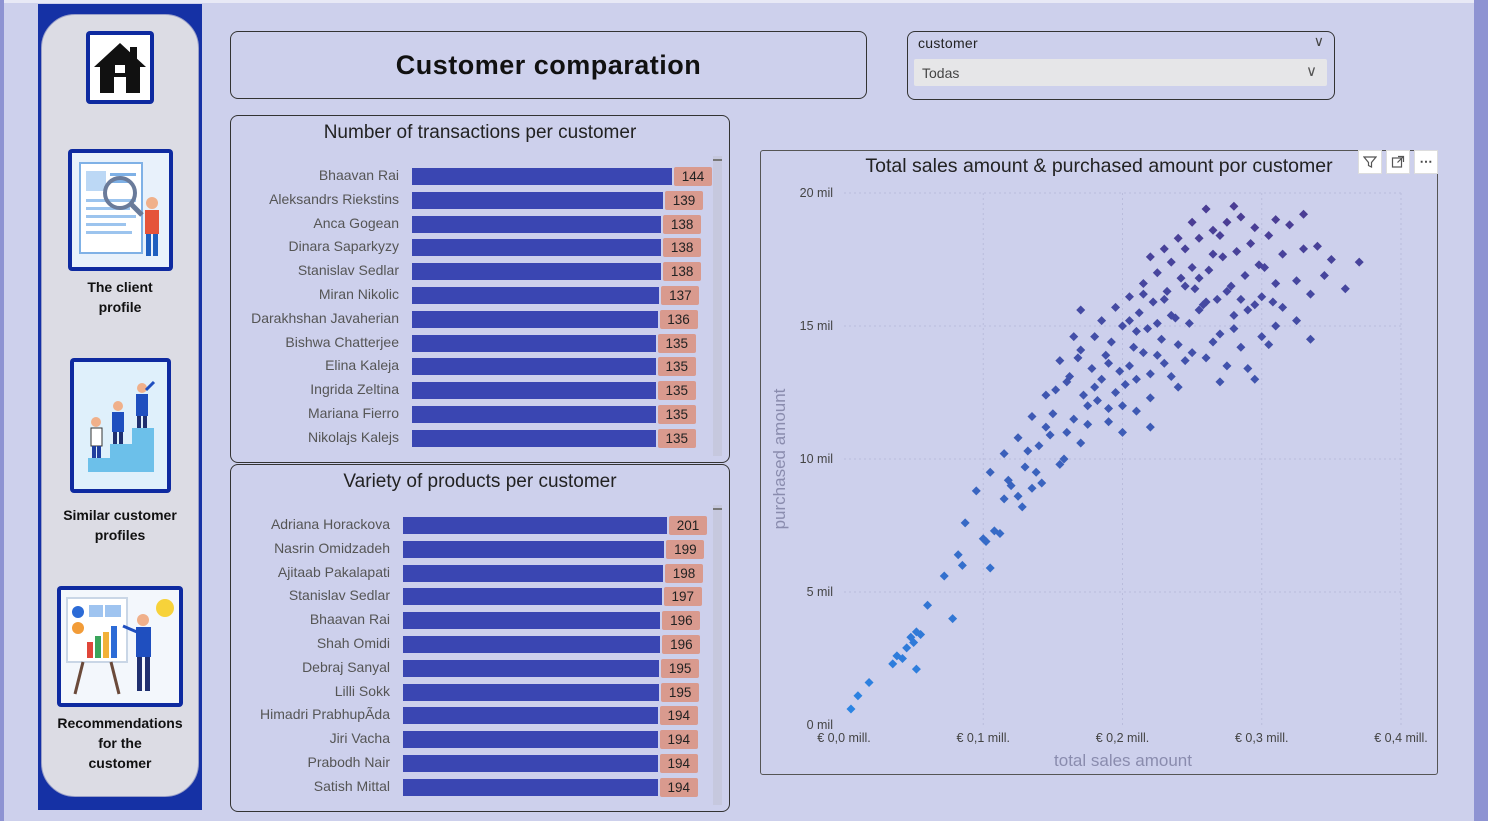 The image size is (1488, 821). What do you see at coordinates (1426, 162) in the screenshot?
I see `more-options-icon: ⋯` at bounding box center [1426, 162].